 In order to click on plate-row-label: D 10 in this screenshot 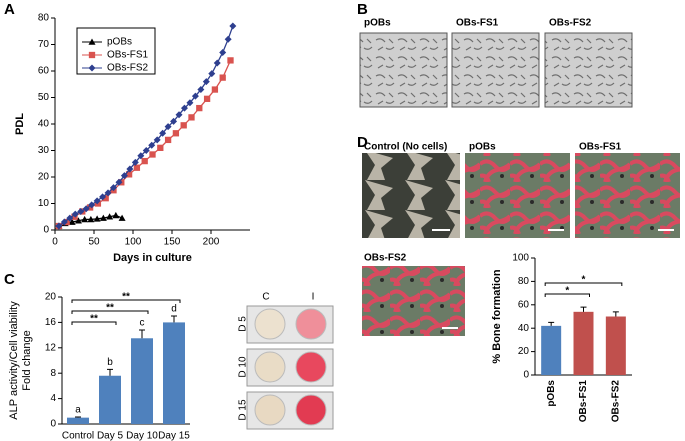, I will do `click(243, 367)`.